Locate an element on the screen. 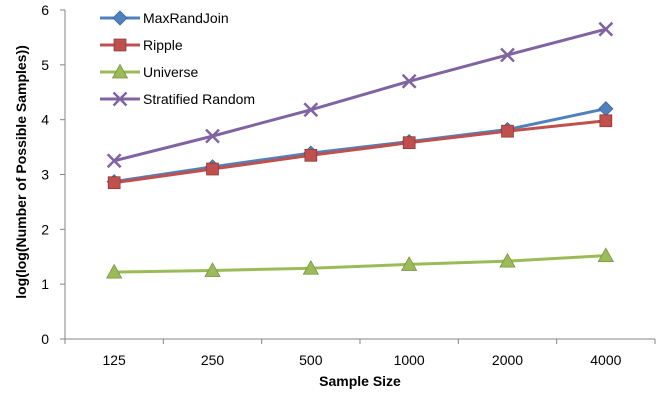 The height and width of the screenshot is (401, 657). y-axis-title: log(log(Number of Possible Samples)) is located at coordinates (21, 172).